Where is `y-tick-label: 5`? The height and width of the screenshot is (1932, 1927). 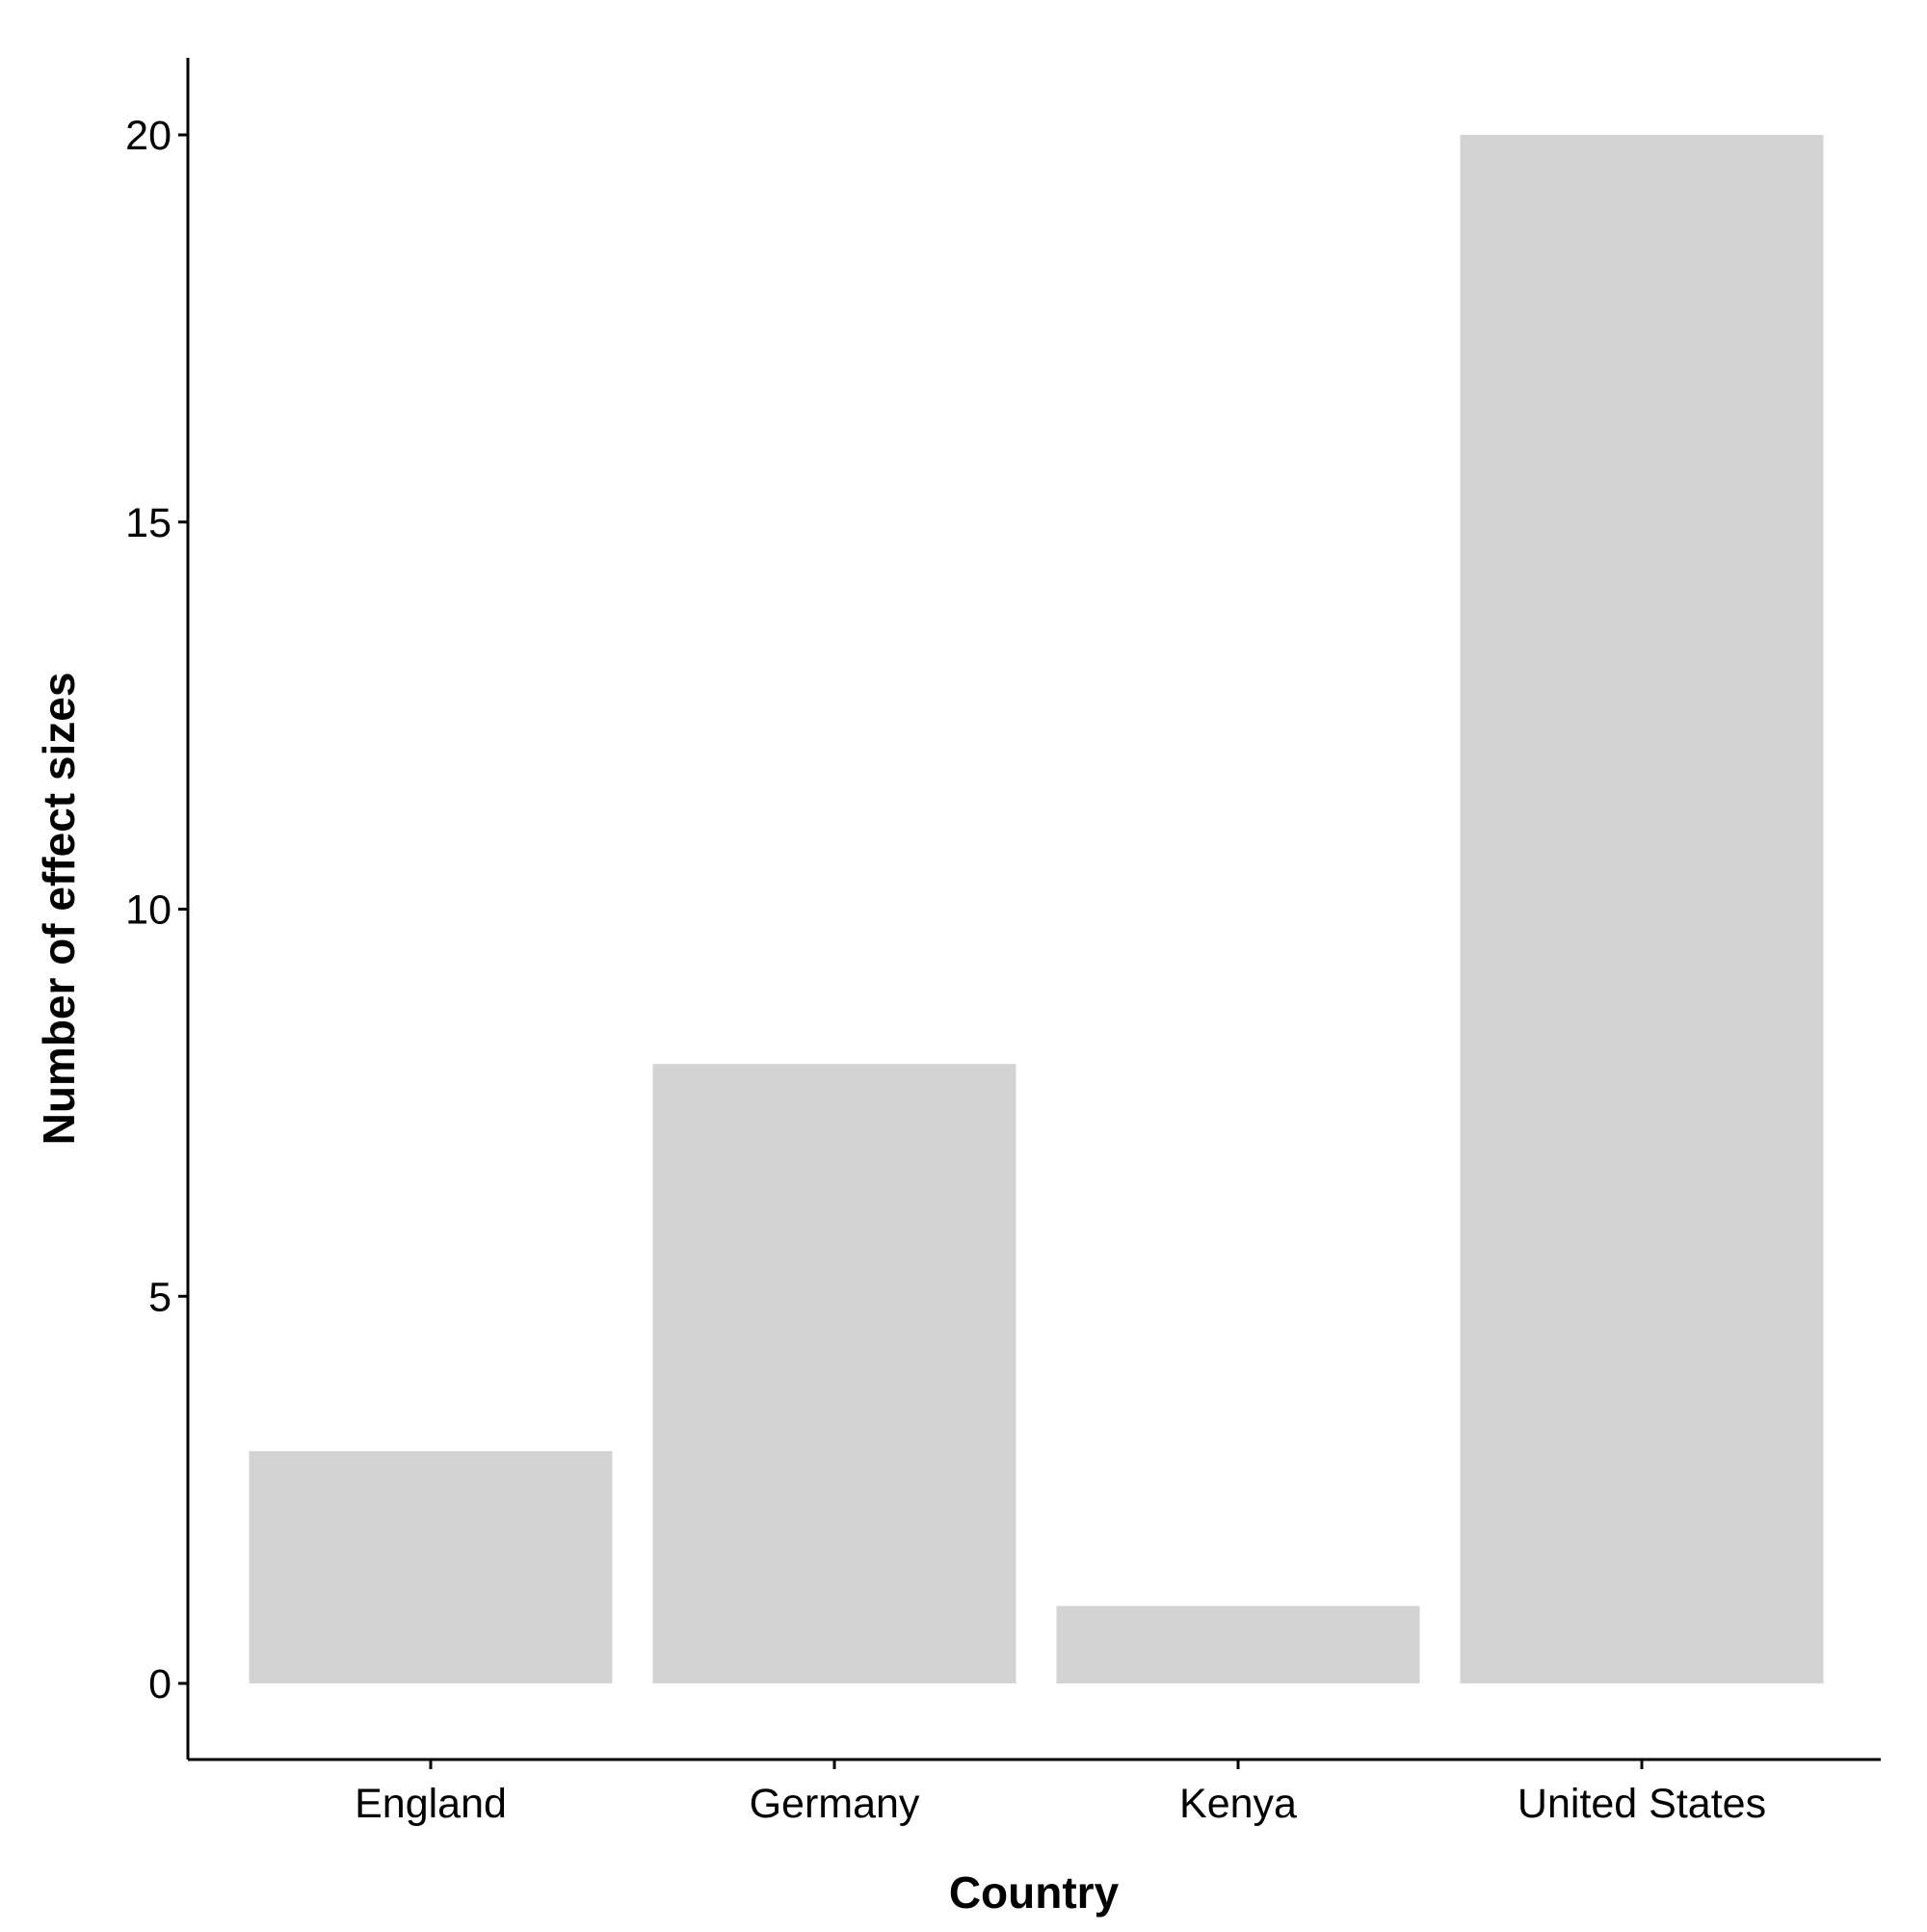 y-tick-label: 5 is located at coordinates (160, 1297).